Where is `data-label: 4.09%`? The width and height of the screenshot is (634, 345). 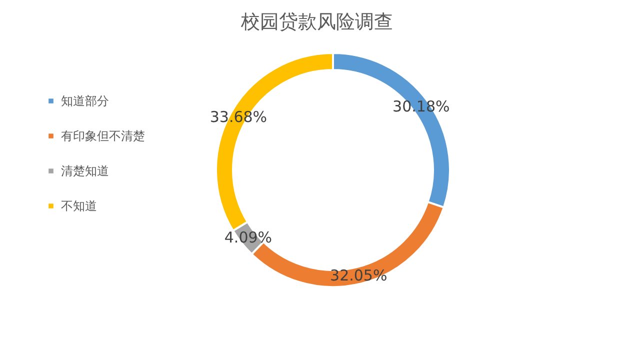 data-label: 4.09% is located at coordinates (248, 237).